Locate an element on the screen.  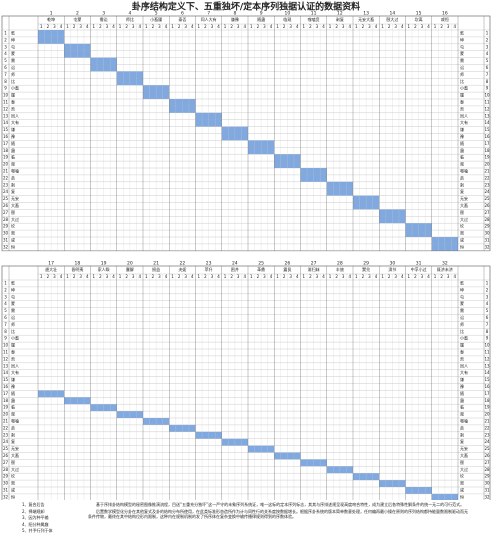
row-label: 咸 is located at coordinates (13, 489).